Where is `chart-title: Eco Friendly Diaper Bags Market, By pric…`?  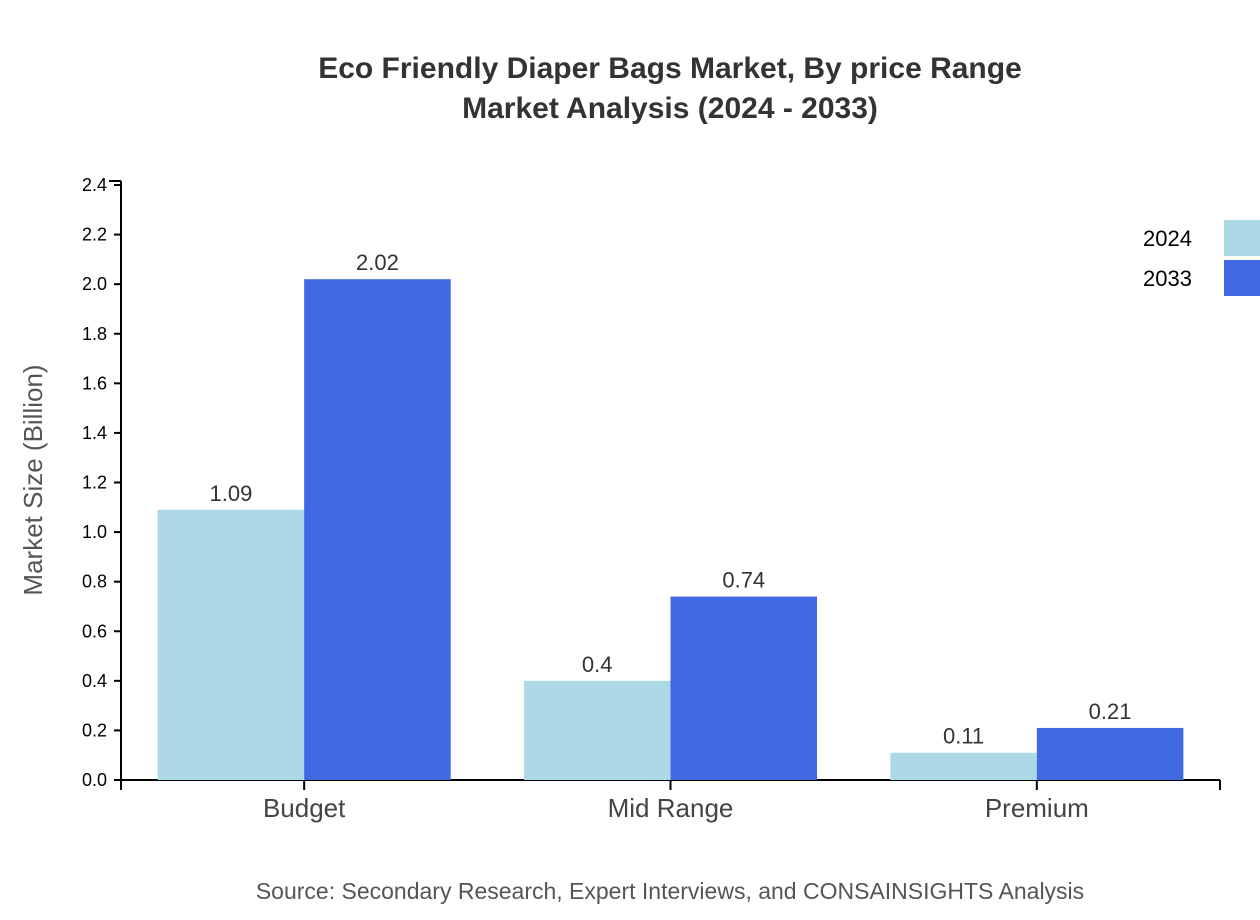
chart-title: Eco Friendly Diaper Bags Market, By pric… is located at coordinates (670, 68).